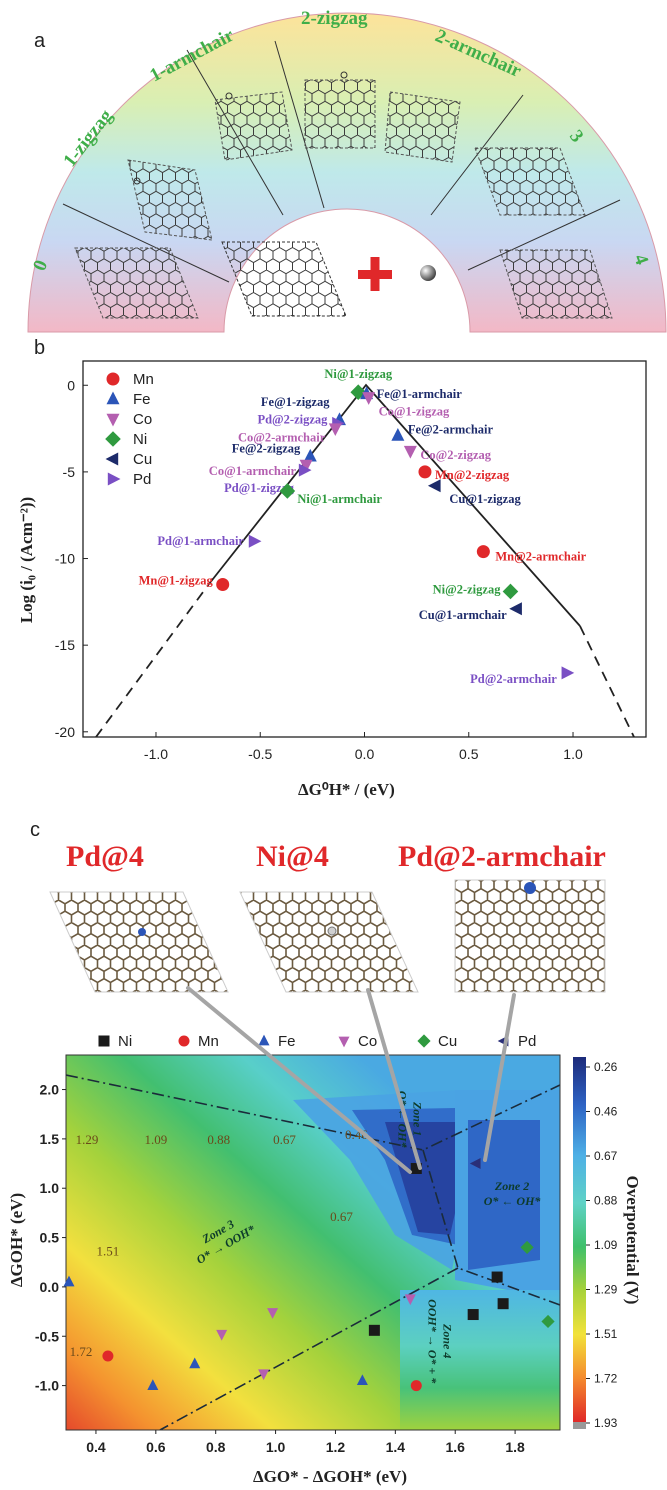  Describe the element at coordinates (208, 1041) in the screenshot. I see `heatmap-legend-label: Mn` at that location.